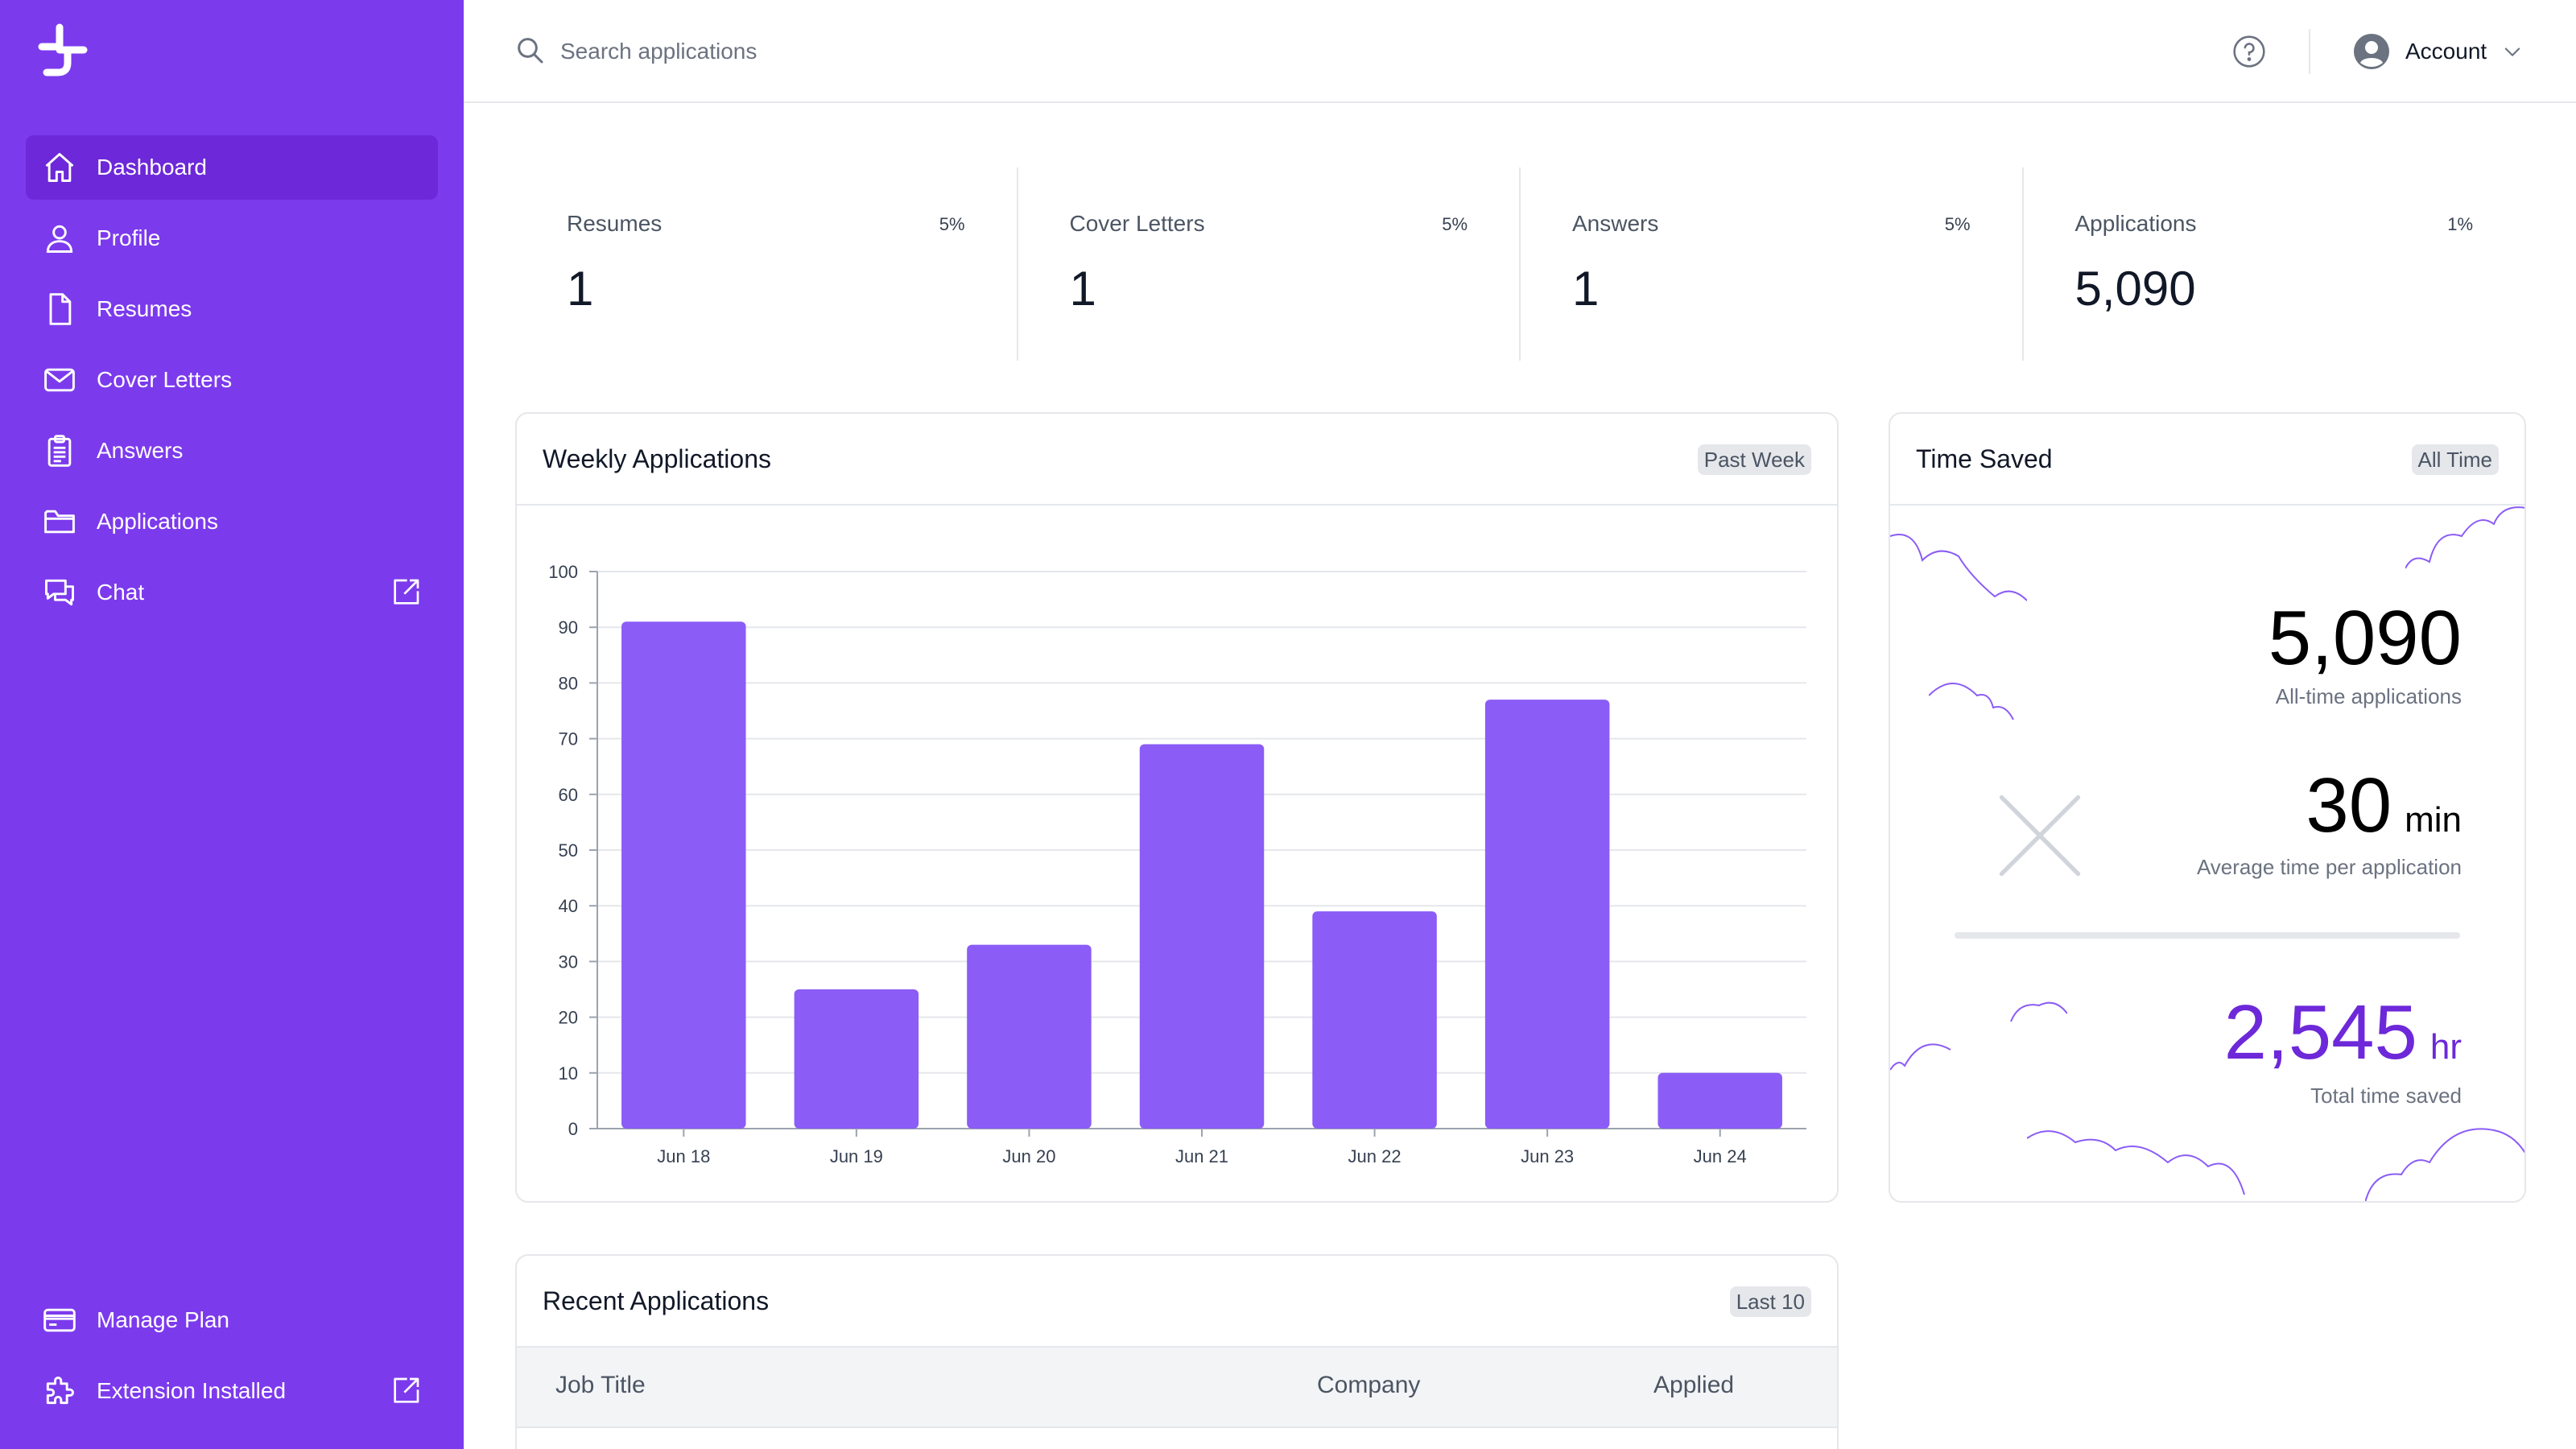  I want to click on avatar, so click(2371, 51).